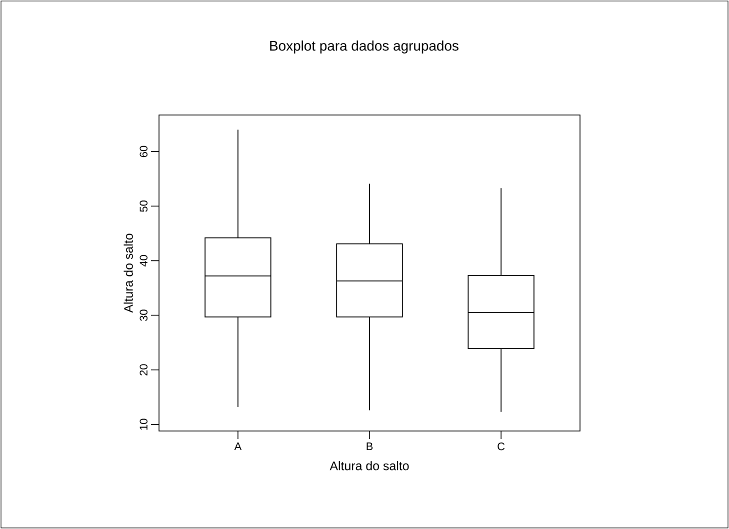 This screenshot has width=729, height=529. What do you see at coordinates (128, 273) in the screenshot?
I see `y-axis-title: Altura do salto` at bounding box center [128, 273].